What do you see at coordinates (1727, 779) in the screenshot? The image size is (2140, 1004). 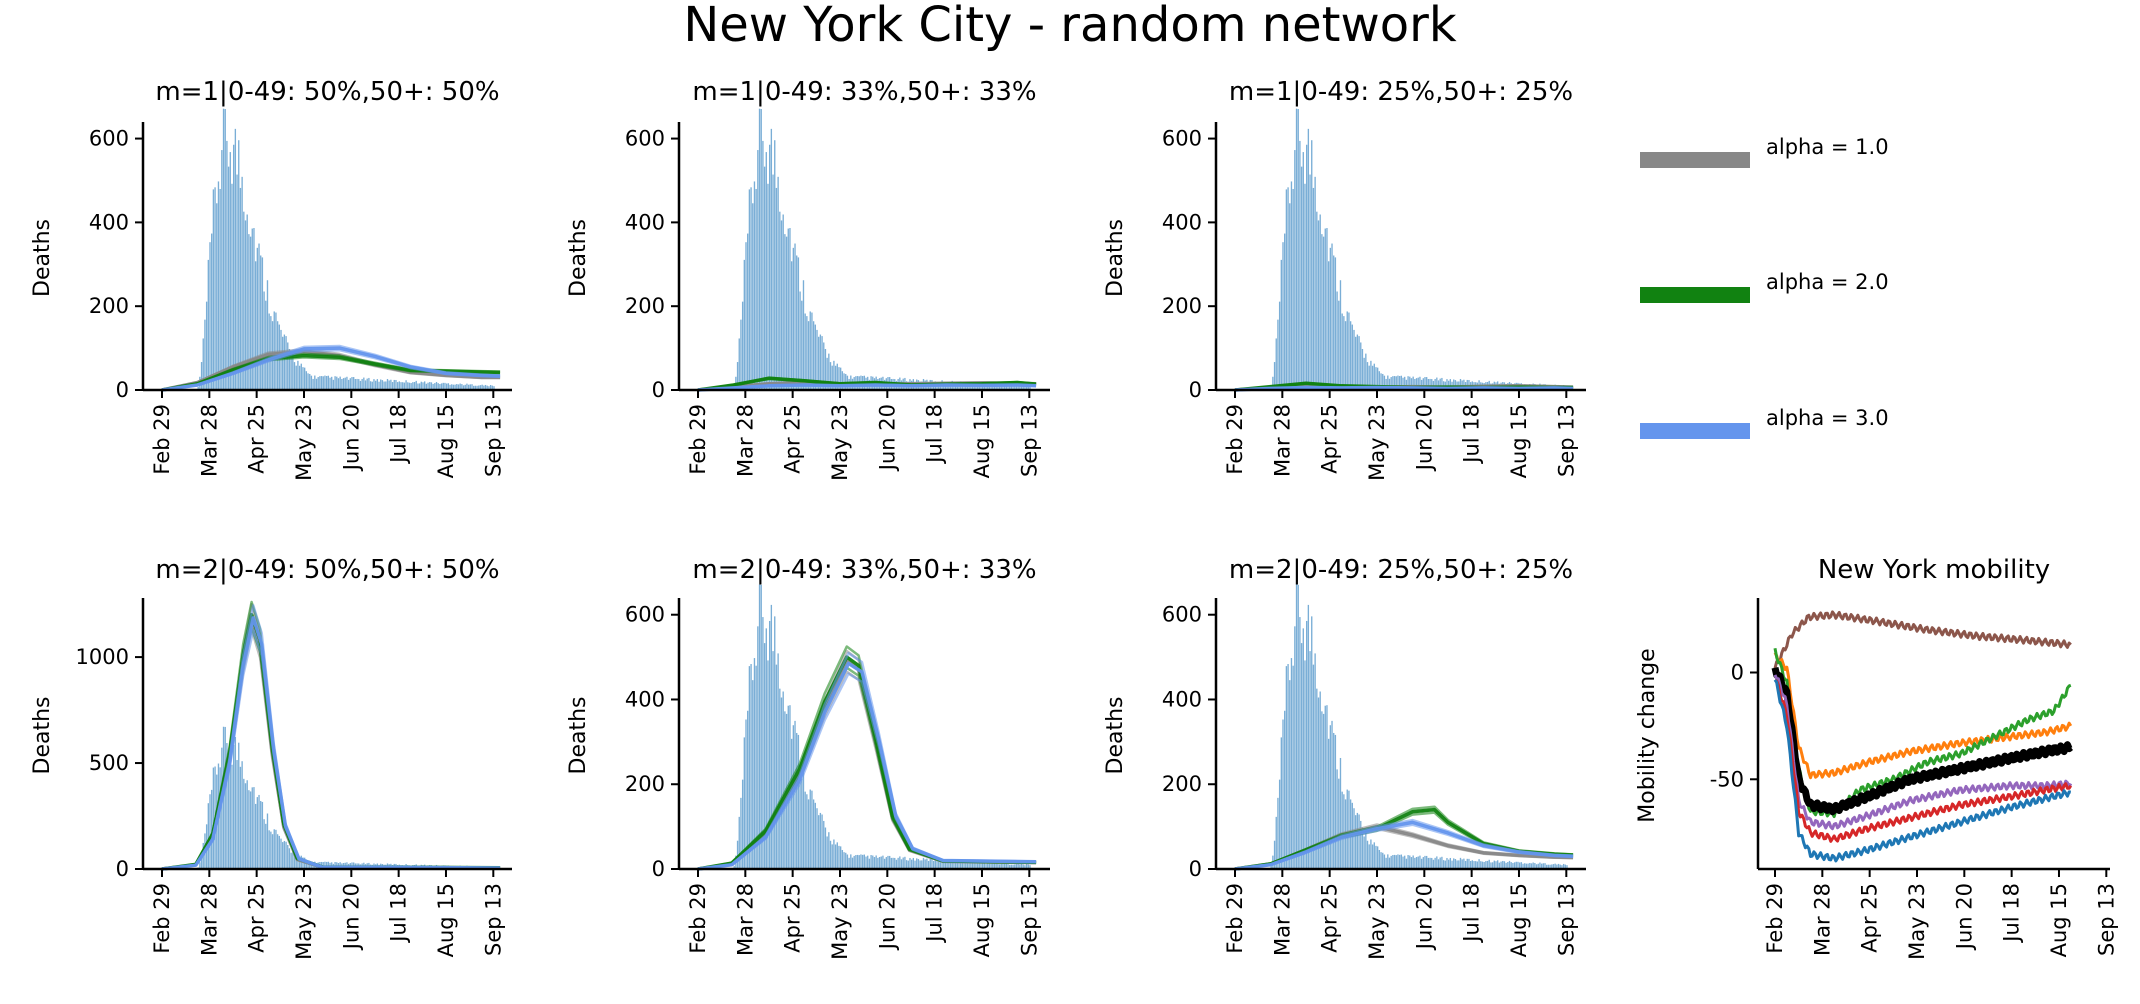 I see `y-tick-label: -50` at bounding box center [1727, 779].